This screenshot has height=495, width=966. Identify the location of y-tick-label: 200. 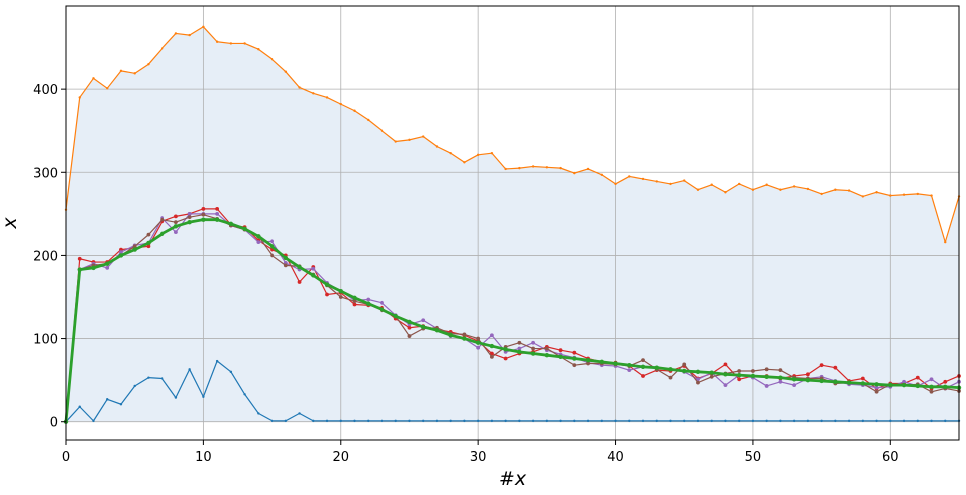
(45, 256).